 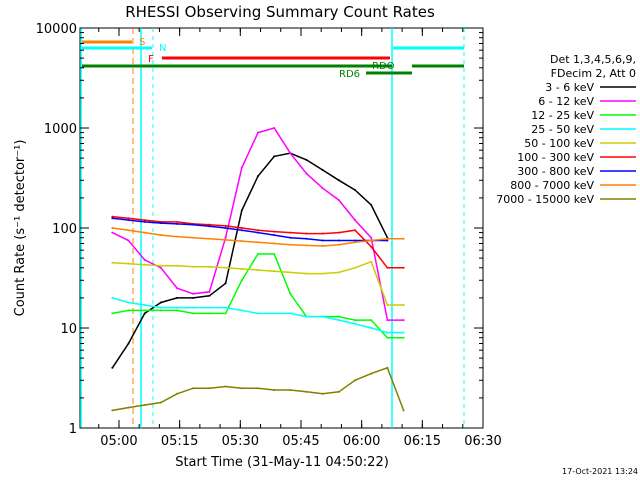 What do you see at coordinates (482, 441) in the screenshot?
I see `x-tick-label: 06:30` at bounding box center [482, 441].